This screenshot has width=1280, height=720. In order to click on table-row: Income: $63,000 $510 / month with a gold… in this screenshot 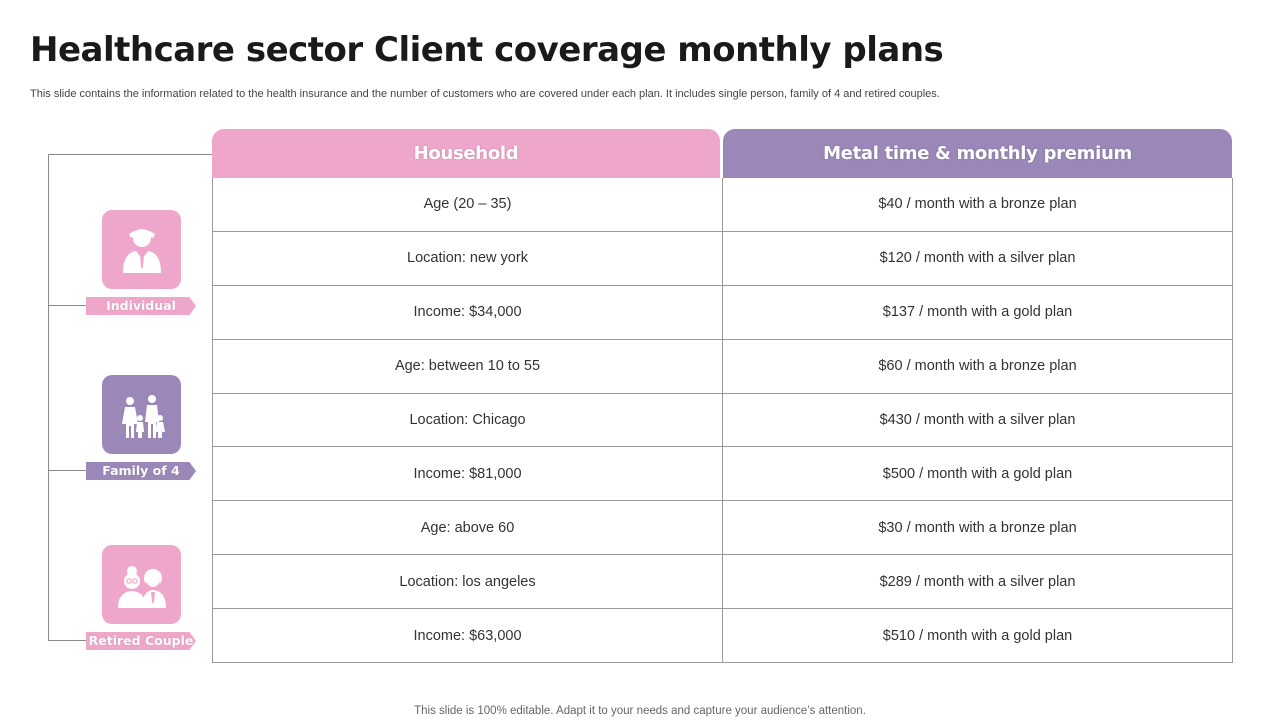, I will do `click(722, 636)`.